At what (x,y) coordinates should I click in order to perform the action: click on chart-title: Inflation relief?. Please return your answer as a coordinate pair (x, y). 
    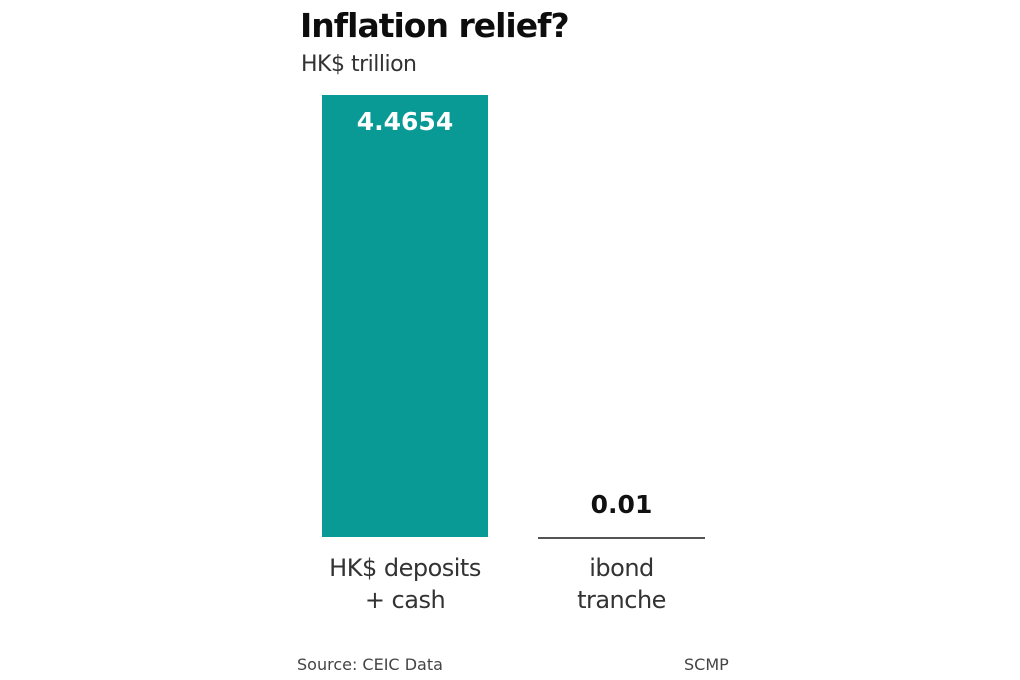
    Looking at the image, I should click on (435, 25).